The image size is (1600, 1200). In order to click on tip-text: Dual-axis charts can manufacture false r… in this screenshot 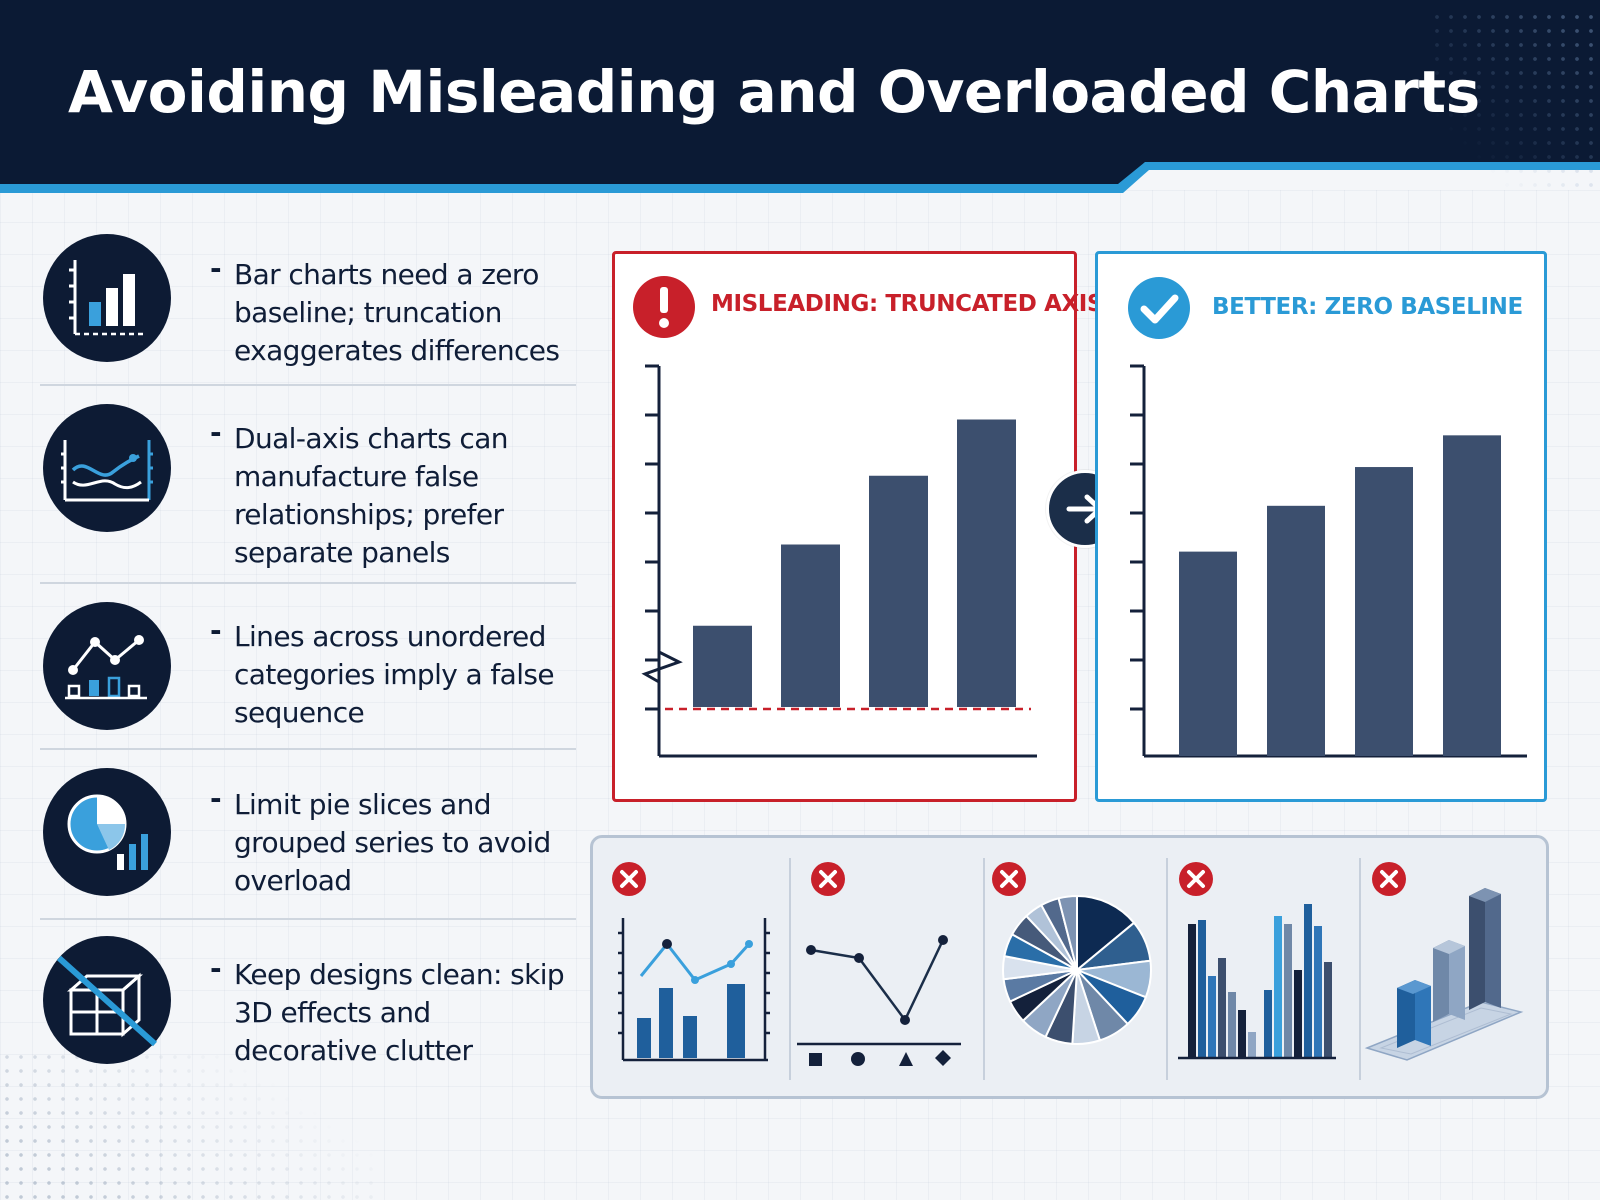, I will do `click(371, 495)`.